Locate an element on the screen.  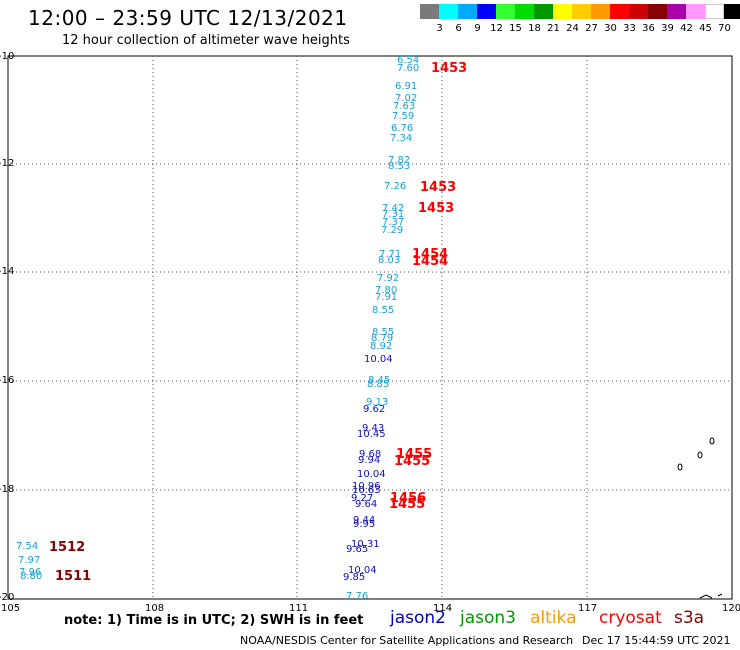
colorbar-label: 36 is located at coordinates (648, 28).